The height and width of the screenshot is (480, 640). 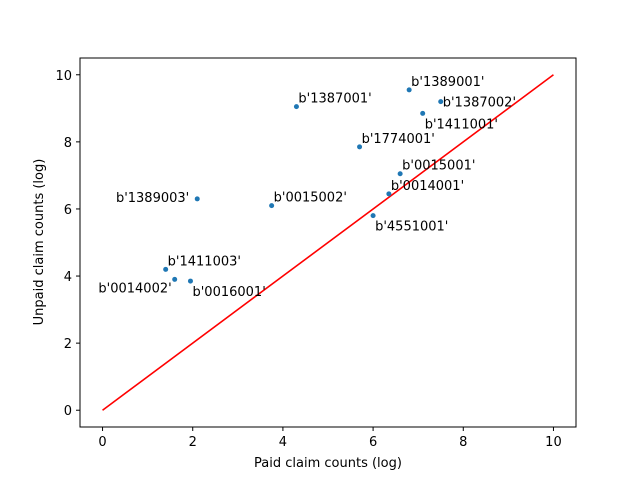 I want to click on x-tick-label: 6, so click(x=373, y=442).